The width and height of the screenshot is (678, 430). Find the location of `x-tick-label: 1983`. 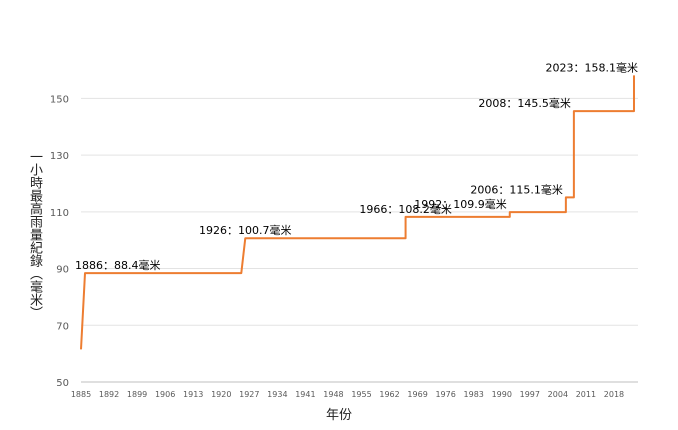

x-tick-label: 1983 is located at coordinates (474, 394).